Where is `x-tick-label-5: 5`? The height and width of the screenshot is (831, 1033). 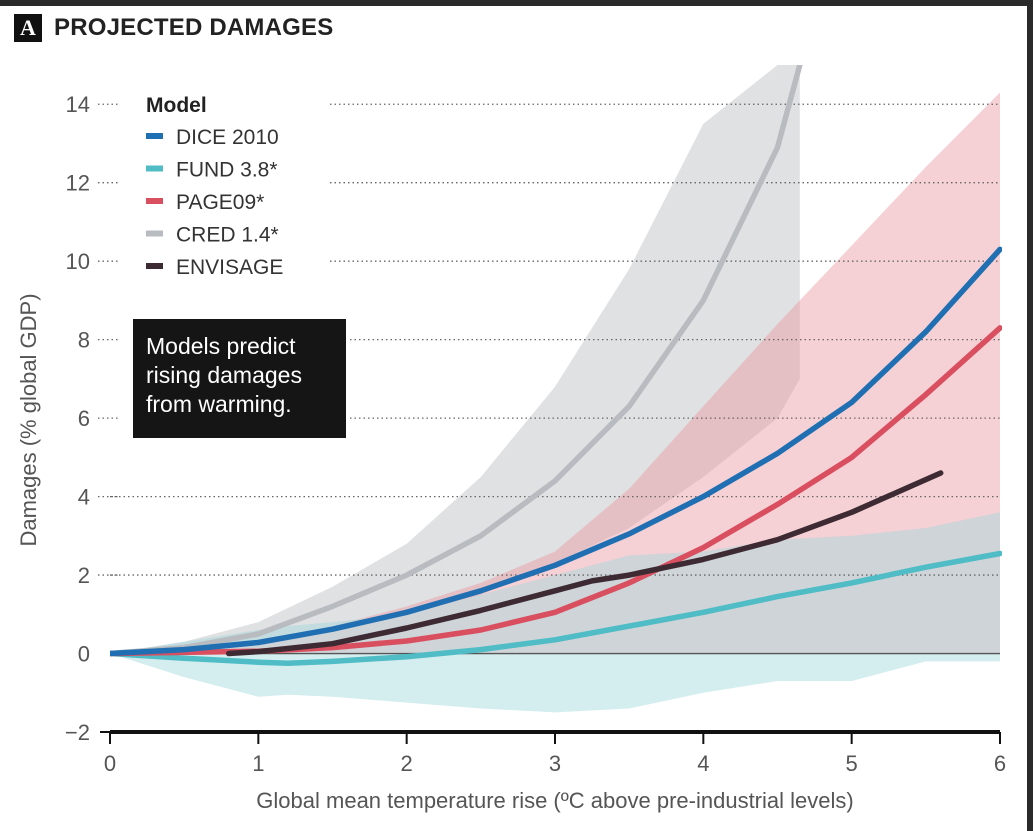
x-tick-label-5: 5 is located at coordinates (852, 763).